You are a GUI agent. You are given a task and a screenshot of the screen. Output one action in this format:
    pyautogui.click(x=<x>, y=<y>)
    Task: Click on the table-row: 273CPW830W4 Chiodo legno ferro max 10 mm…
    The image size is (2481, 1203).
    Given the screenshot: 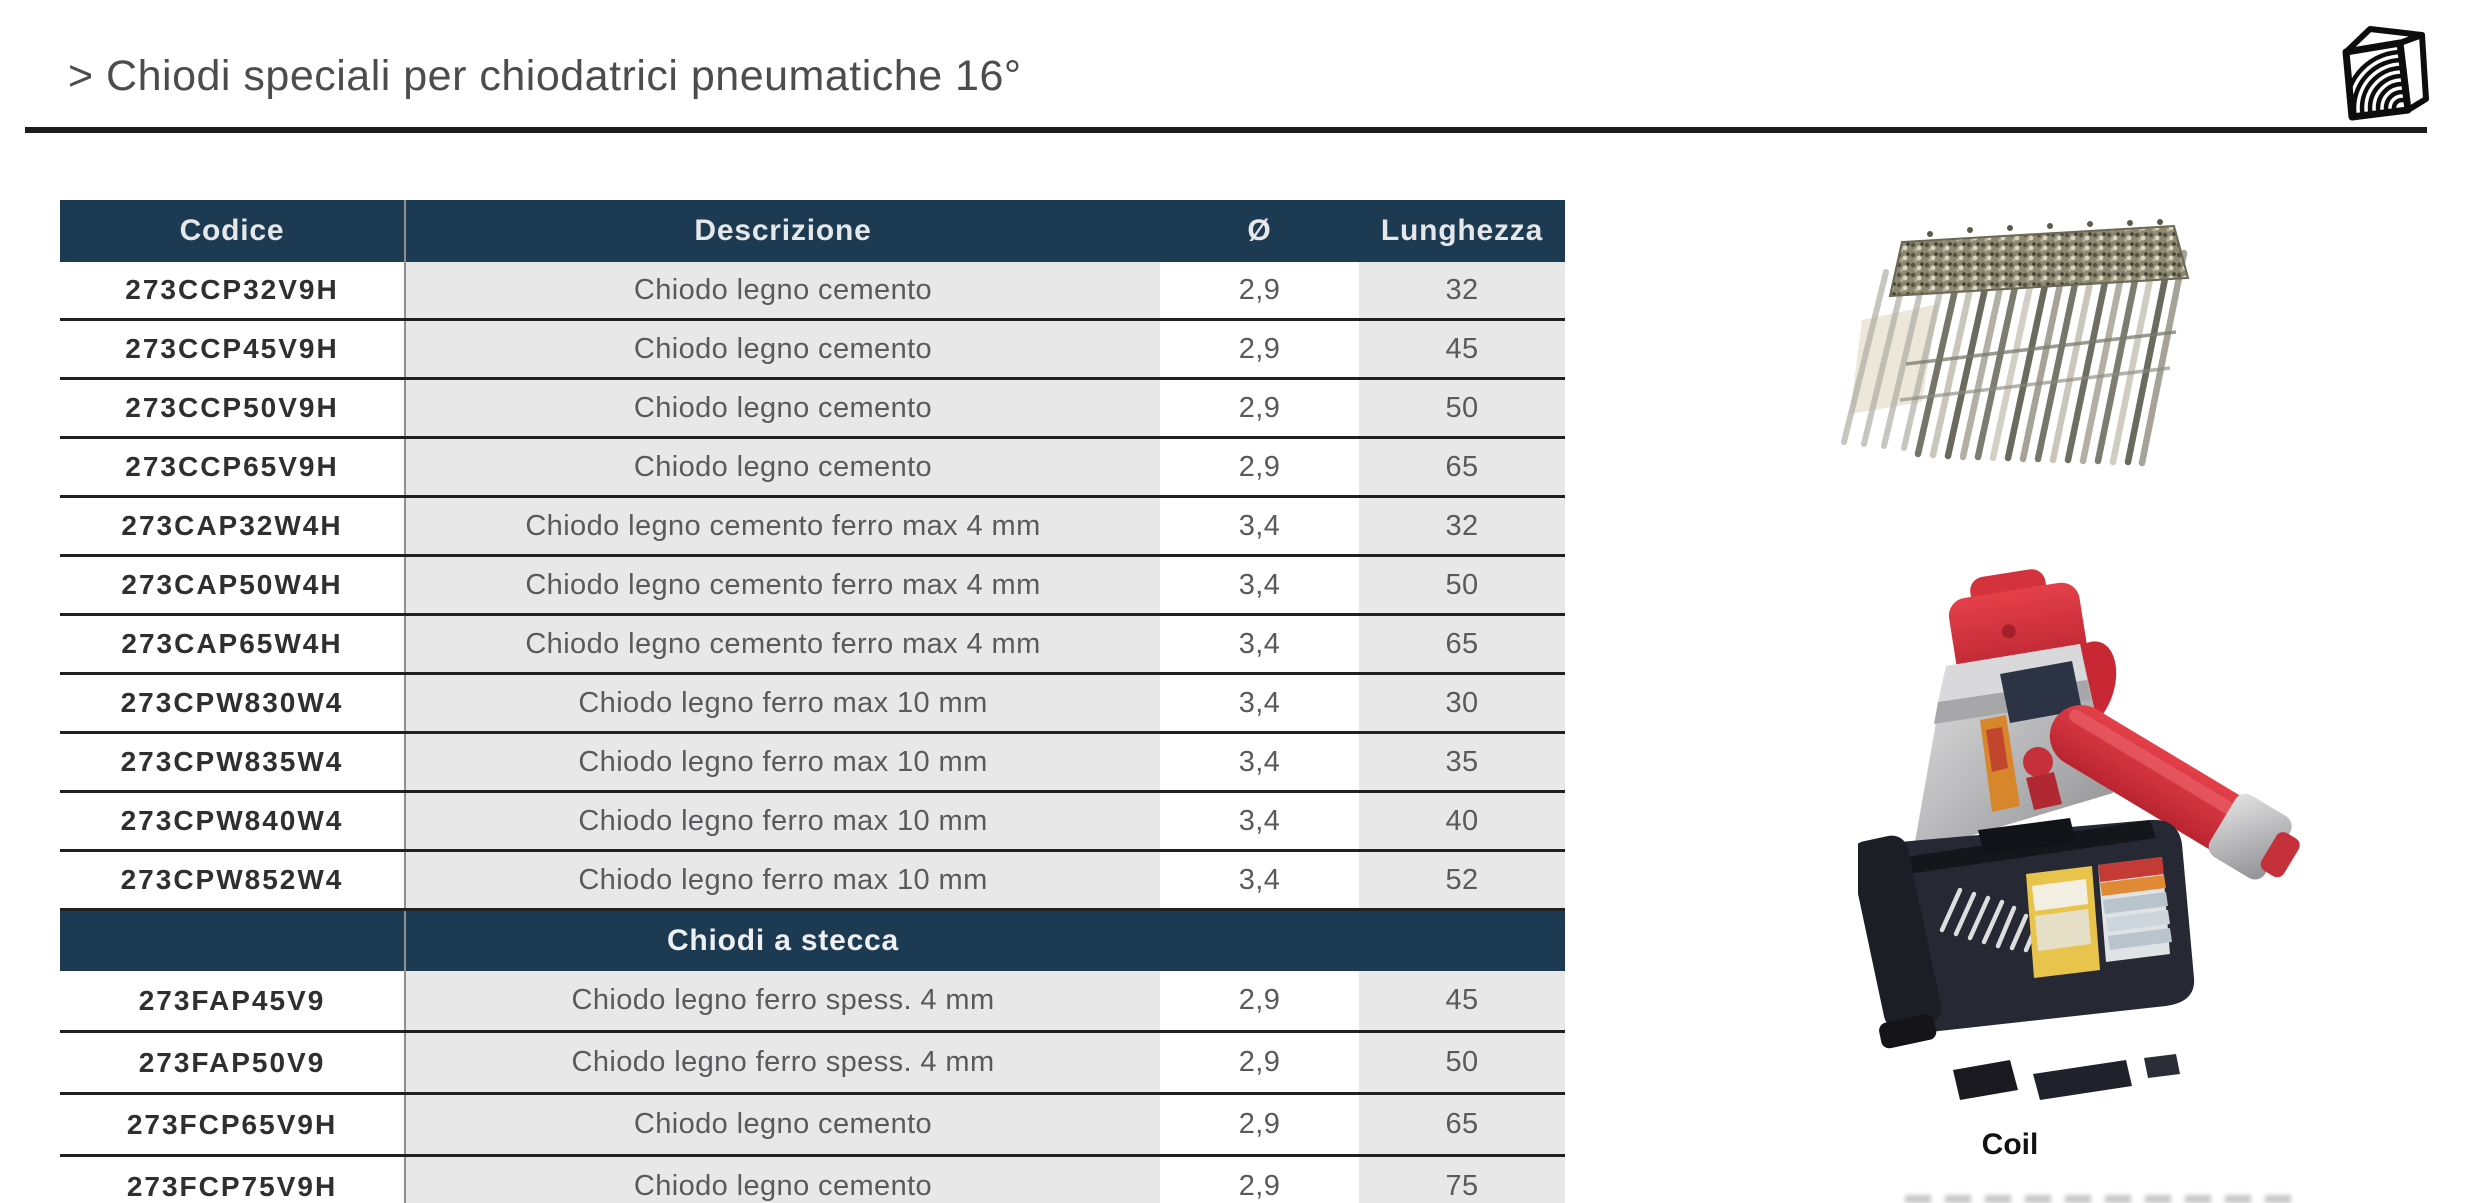 What is the action you would take?
    pyautogui.click(x=812, y=704)
    